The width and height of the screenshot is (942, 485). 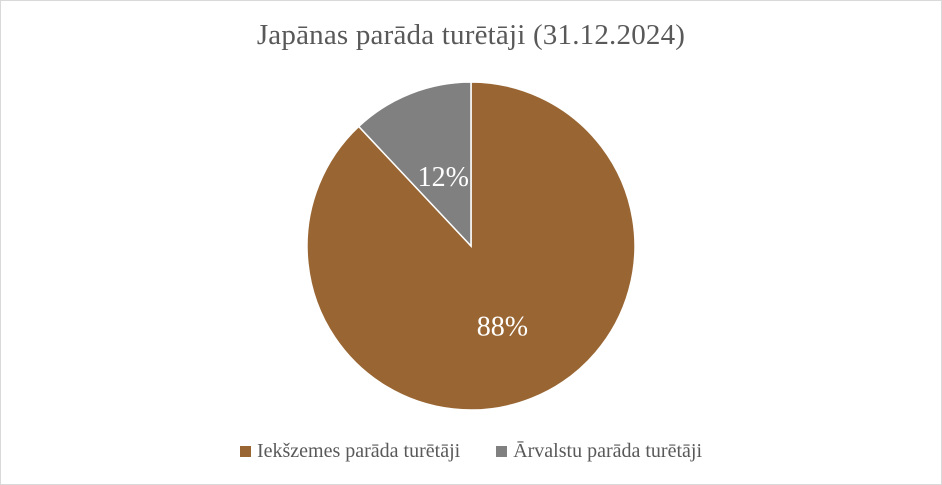 What do you see at coordinates (608, 451) in the screenshot?
I see `legend-label-foreign: Ārvalstu parāda turētāji` at bounding box center [608, 451].